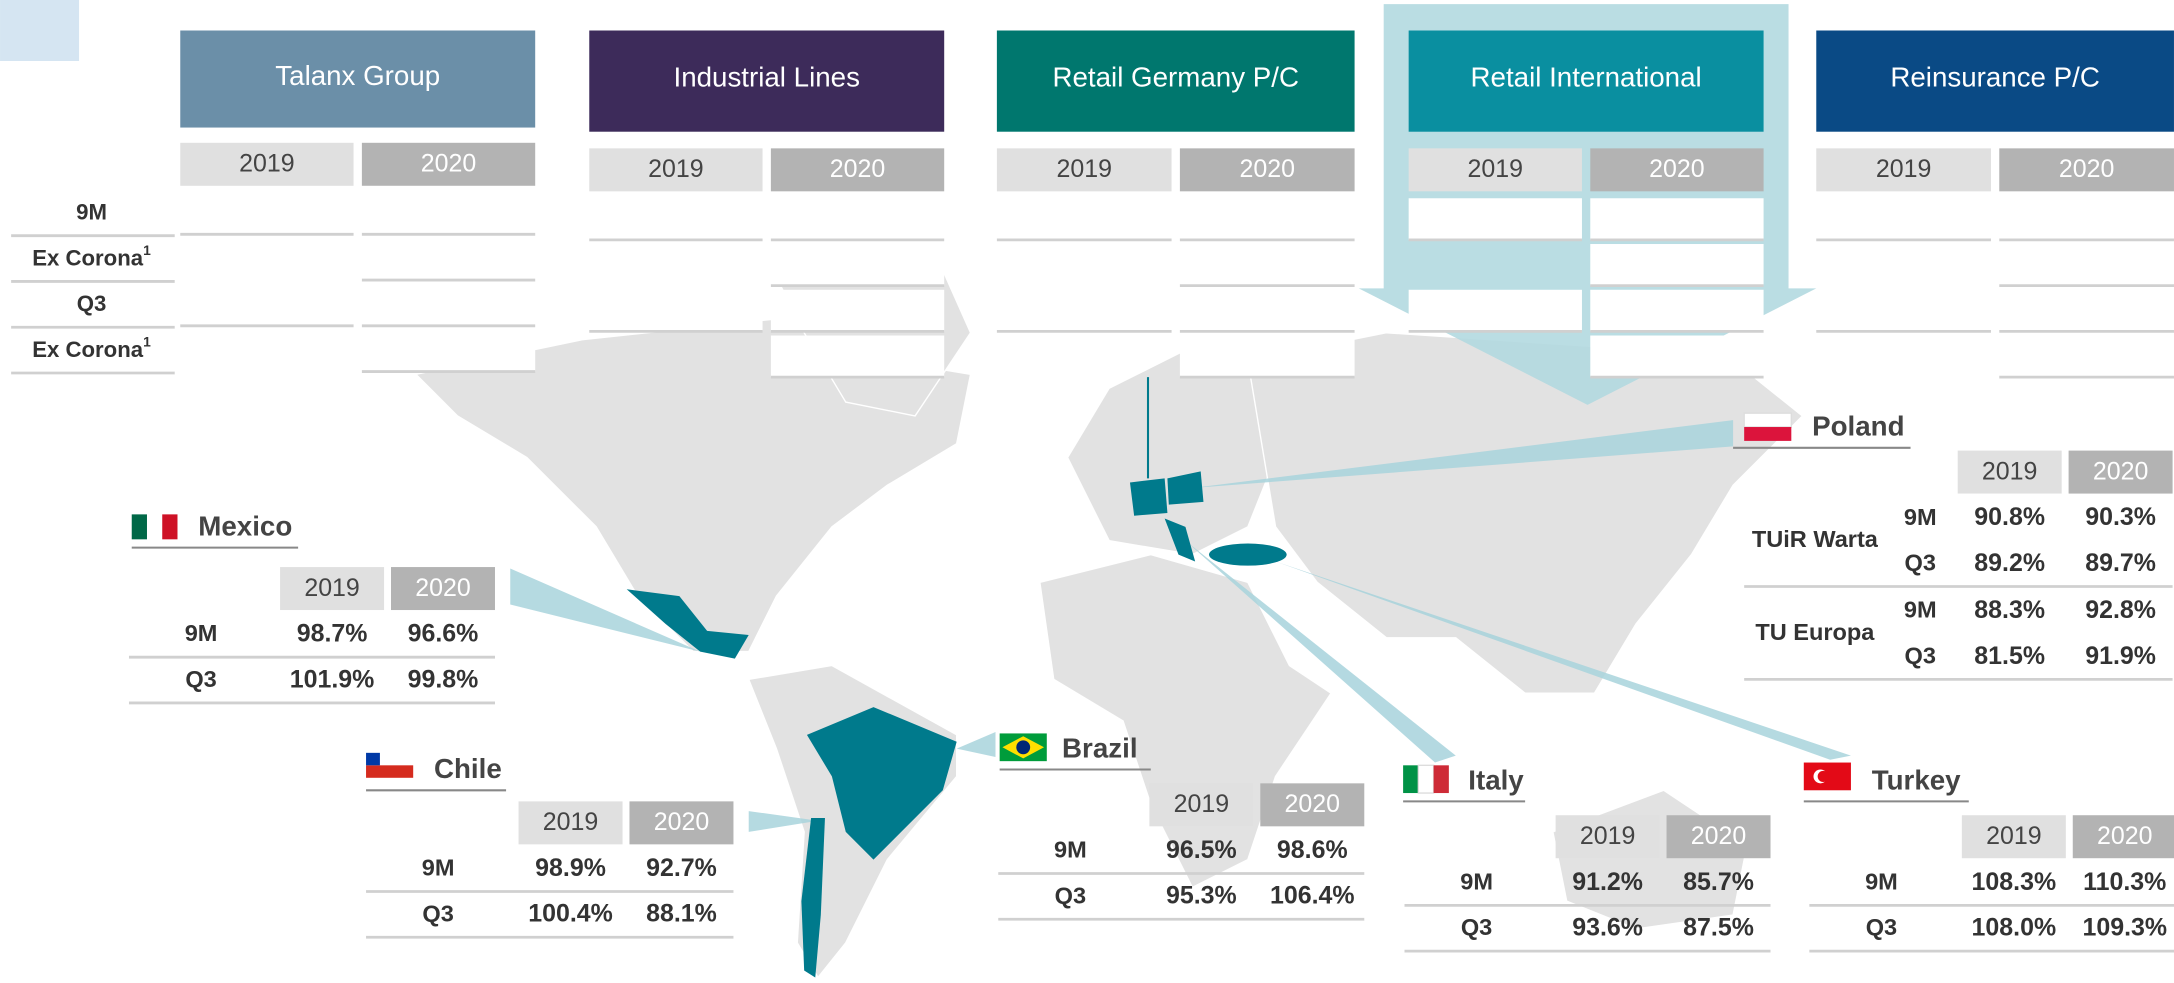  I want to click on footnote-mark: 1, so click(147, 341).